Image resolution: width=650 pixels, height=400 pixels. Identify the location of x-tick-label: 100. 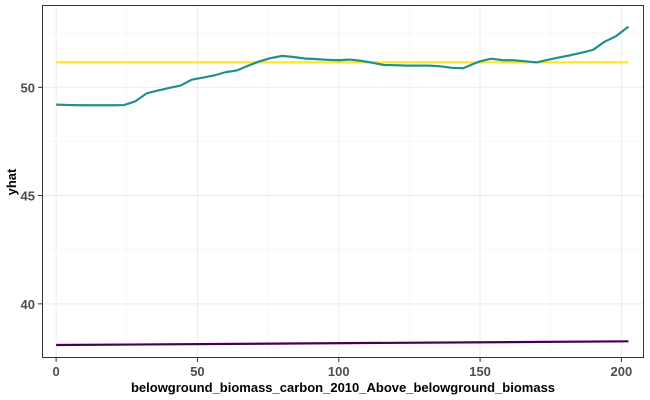
(339, 371).